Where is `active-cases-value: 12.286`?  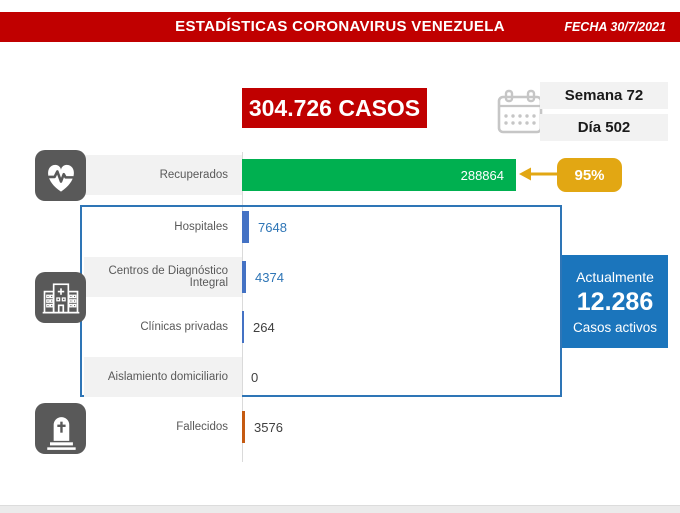 active-cases-value: 12.286 is located at coordinates (615, 301).